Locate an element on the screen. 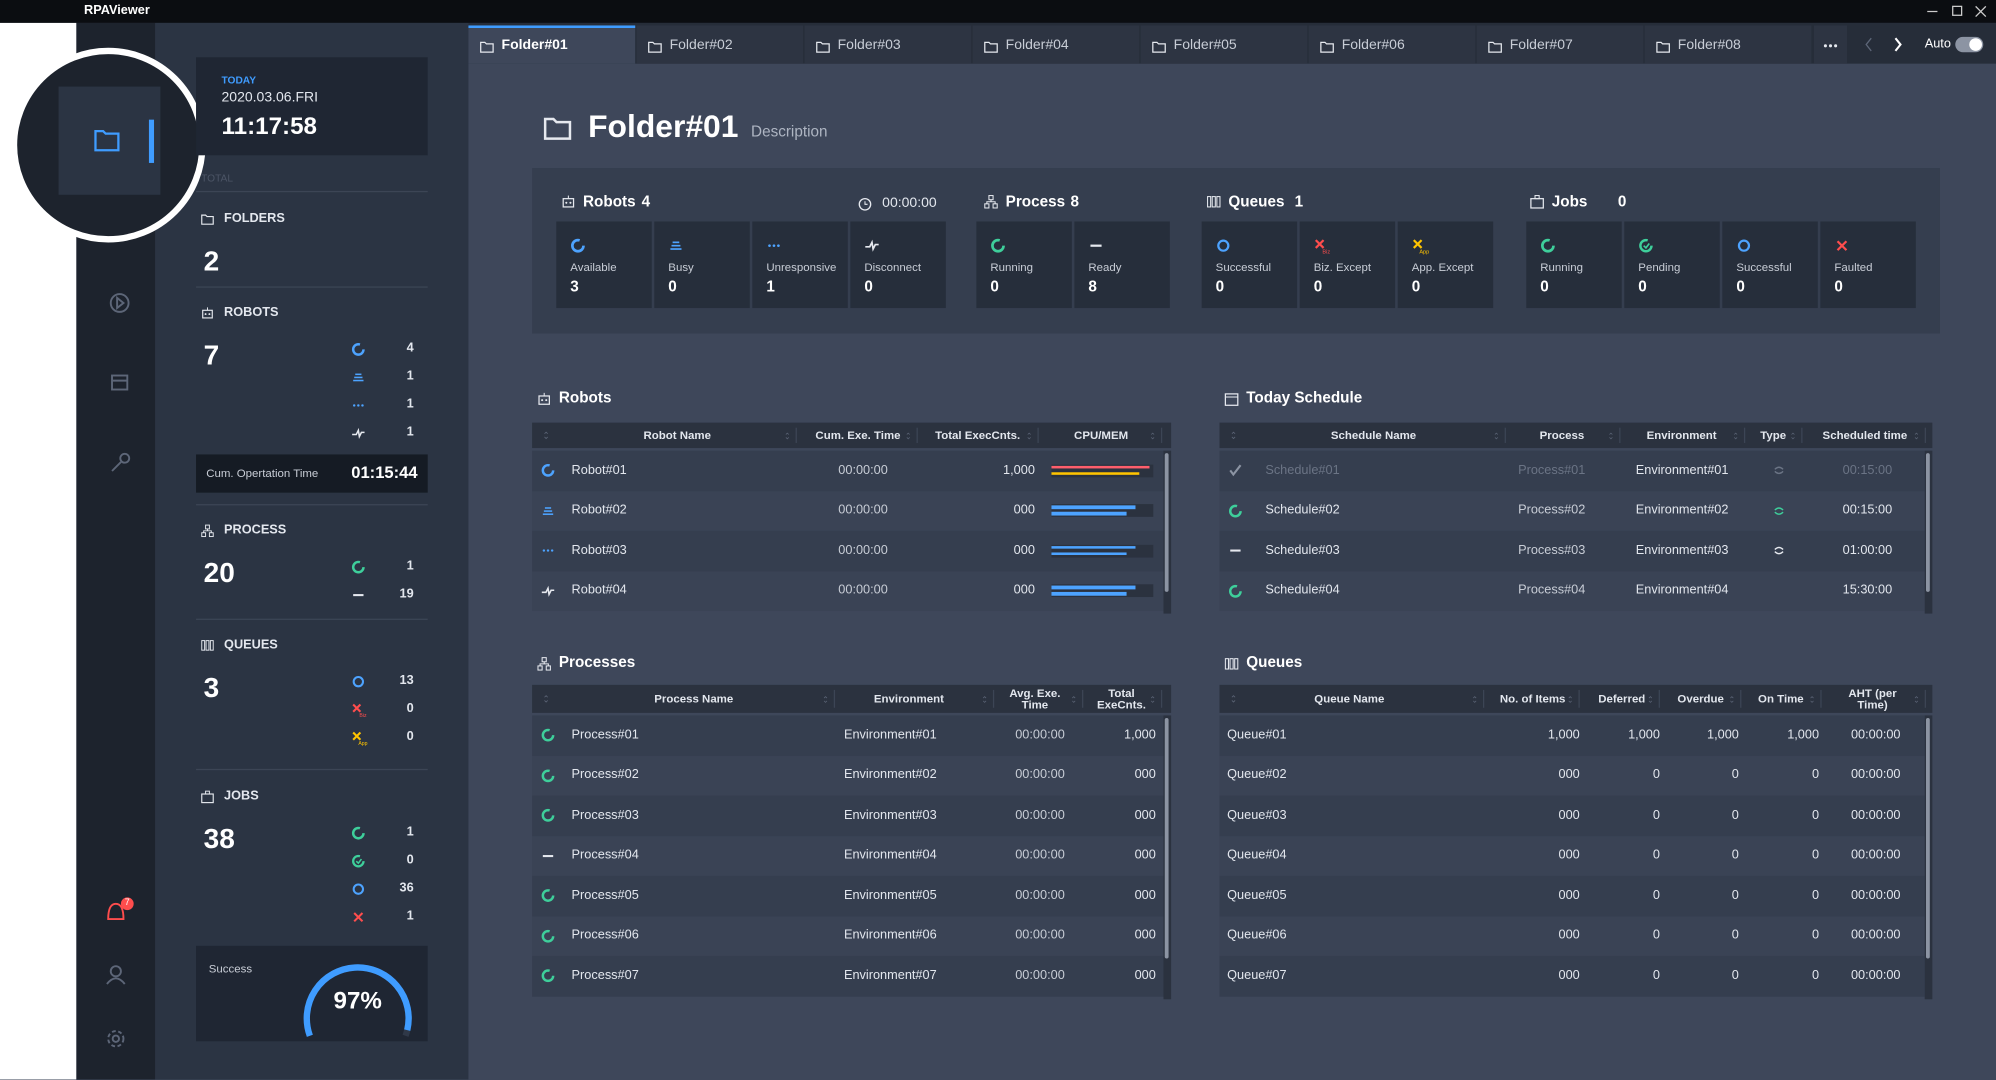 This screenshot has height=1080, width=1996. auto-label: Auto is located at coordinates (1937, 44).